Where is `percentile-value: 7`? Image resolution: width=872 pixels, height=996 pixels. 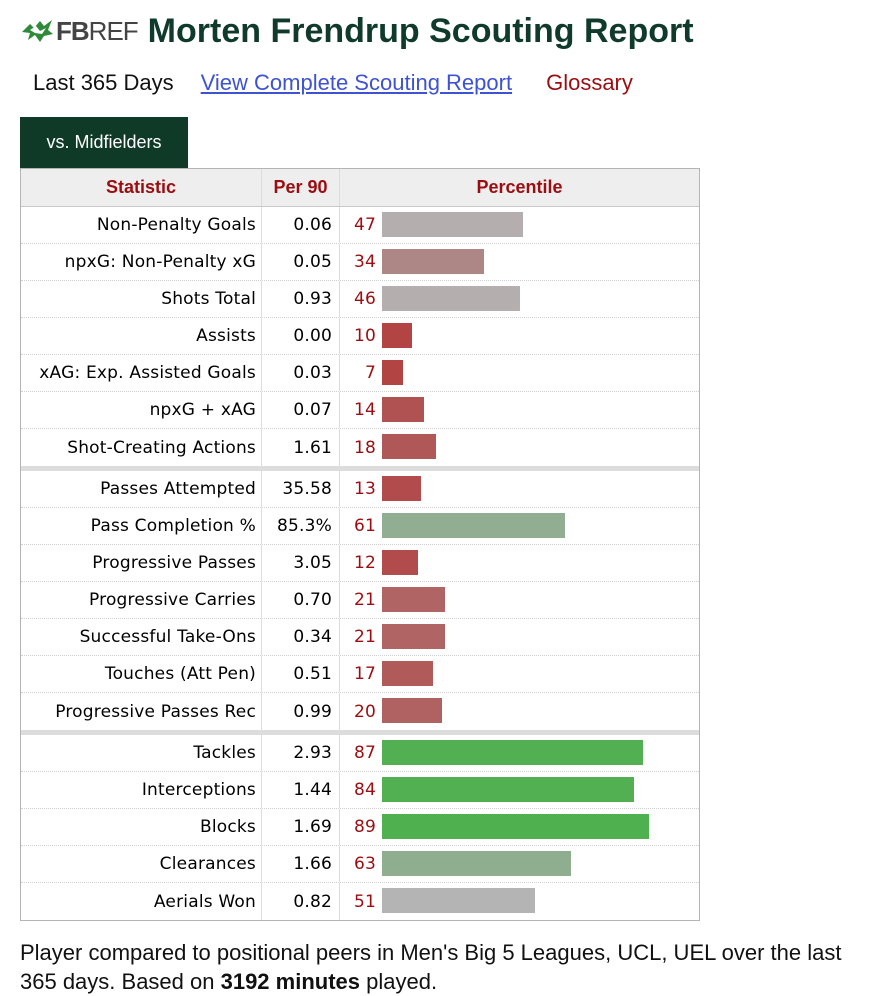
percentile-value: 7 is located at coordinates (370, 373).